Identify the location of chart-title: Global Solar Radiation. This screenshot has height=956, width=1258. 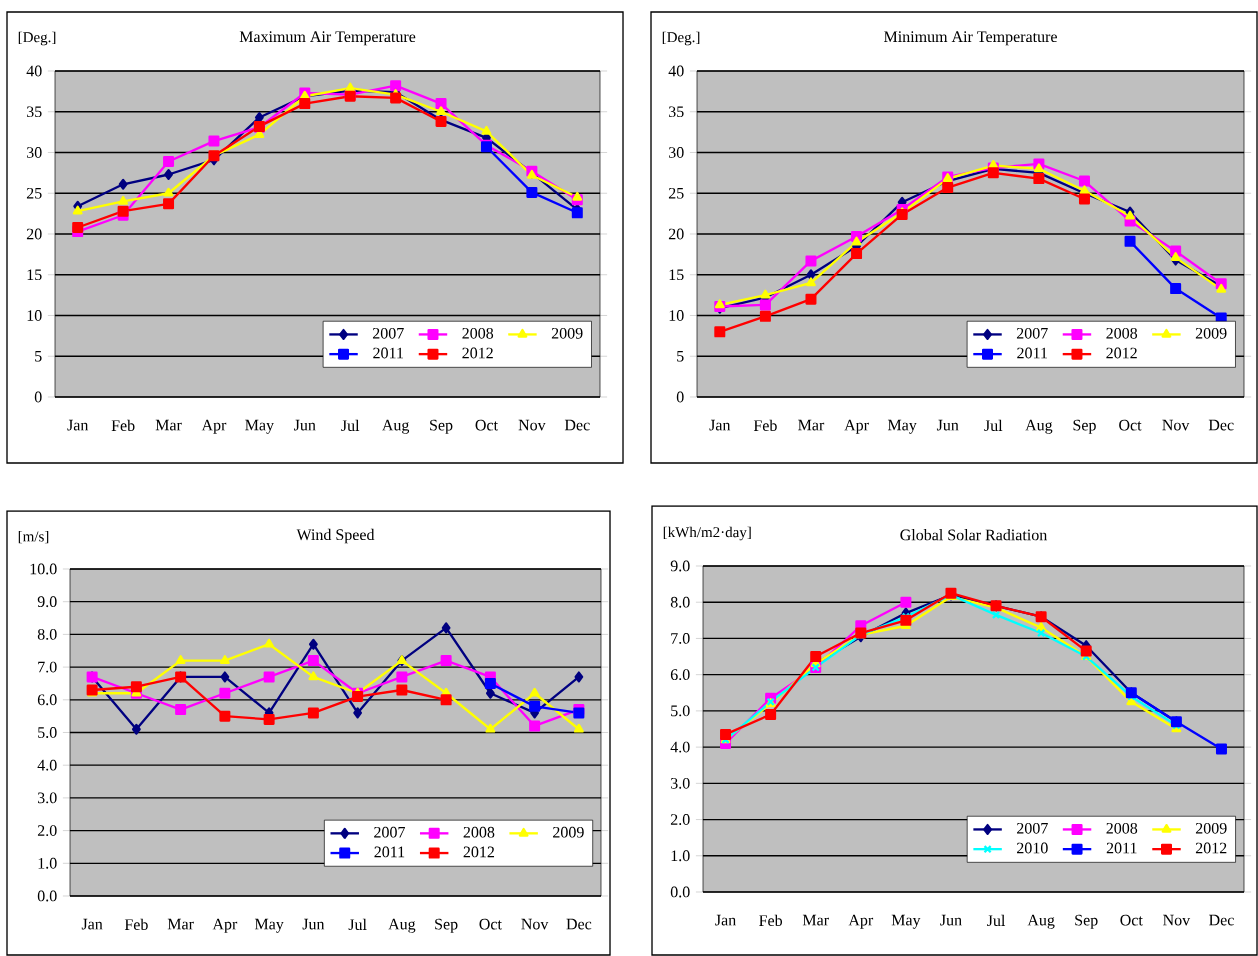
(974, 535).